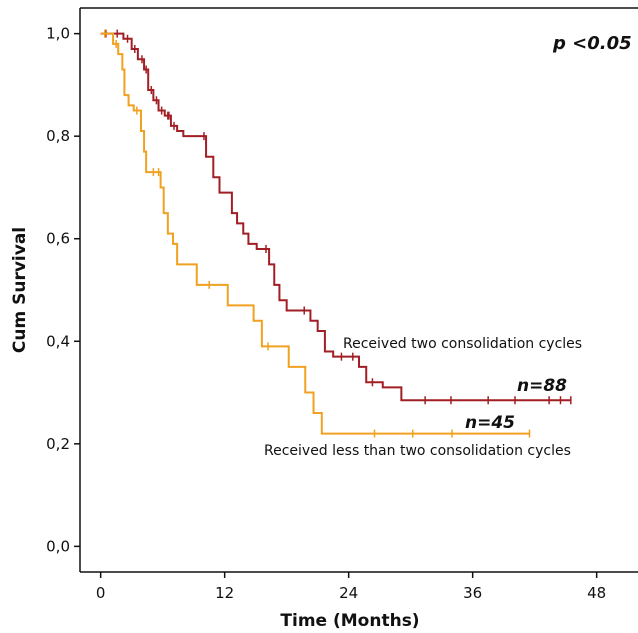  Describe the element at coordinates (58, 34) in the screenshot. I see `y-tick-label: 1,0` at that location.